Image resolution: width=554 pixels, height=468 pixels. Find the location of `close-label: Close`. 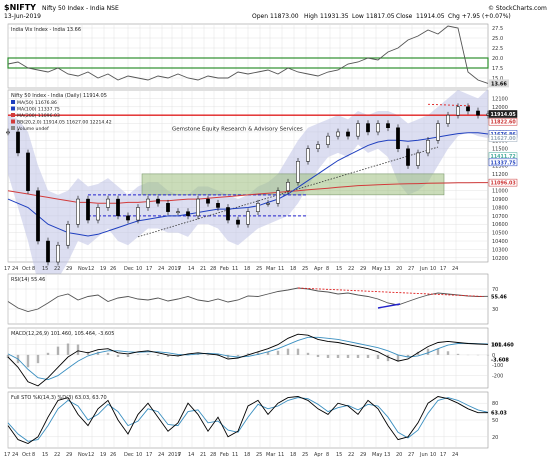

close-label: Close is located at coordinates (404, 16).